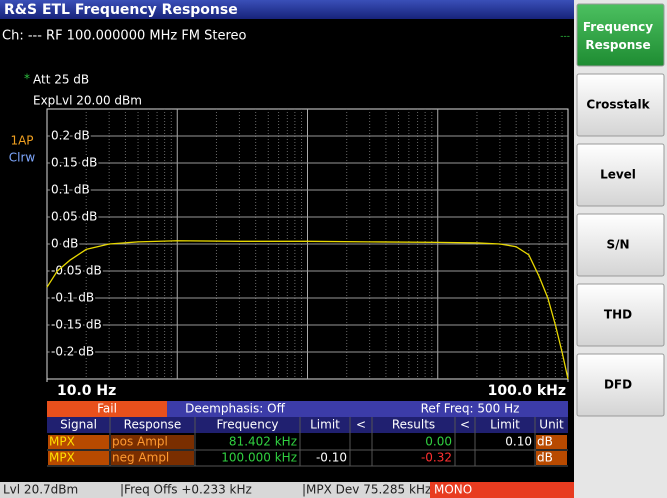 Image resolution: width=667 pixels, height=498 pixels. Describe the element at coordinates (287, 9) in the screenshot. I see `title-bar` at that location.